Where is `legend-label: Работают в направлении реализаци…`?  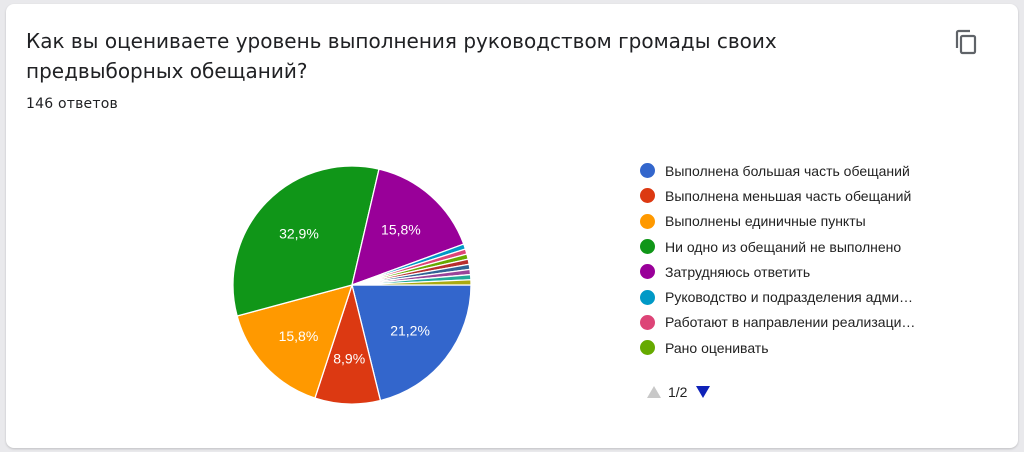 legend-label: Работают в направлении реализаци… is located at coordinates (790, 322).